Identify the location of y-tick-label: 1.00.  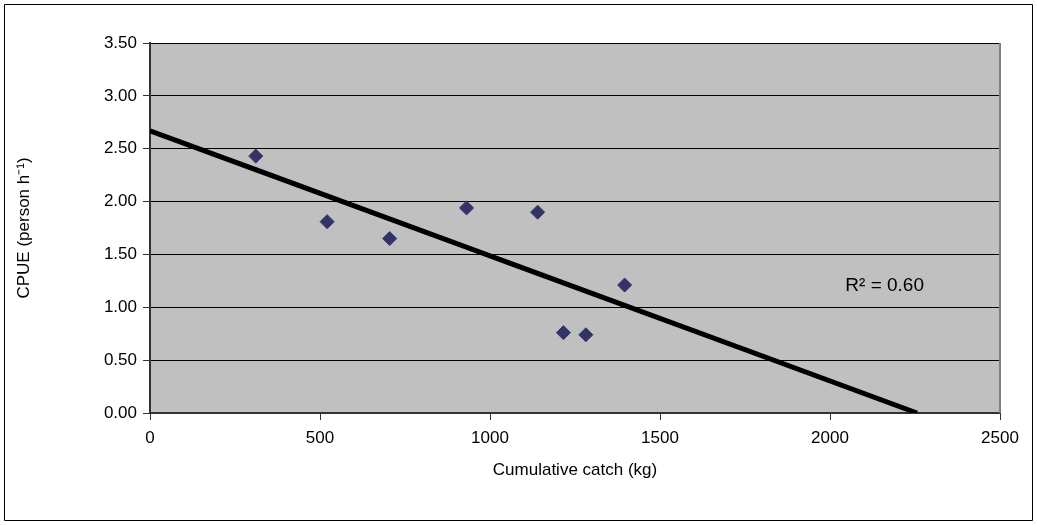
(120, 306).